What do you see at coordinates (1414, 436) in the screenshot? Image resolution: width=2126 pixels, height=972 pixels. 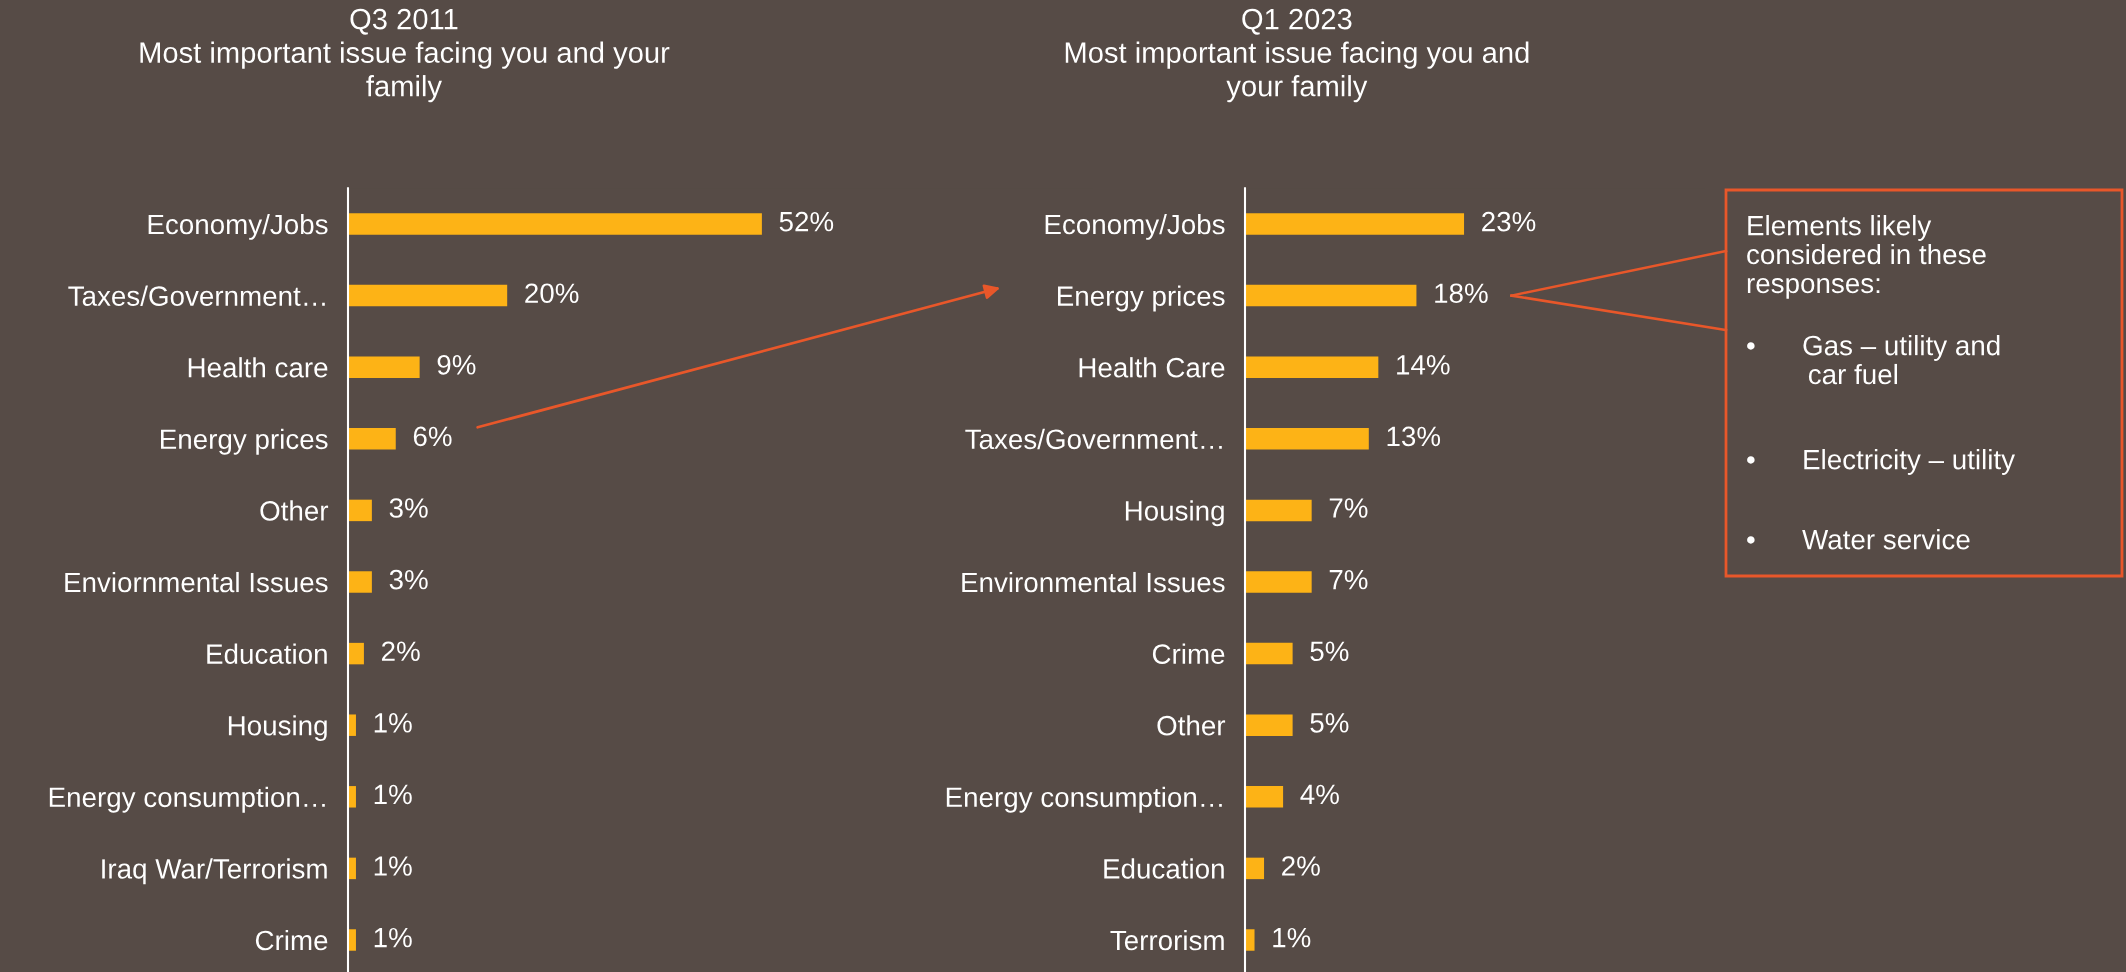 I see `data-label: 13%` at bounding box center [1414, 436].